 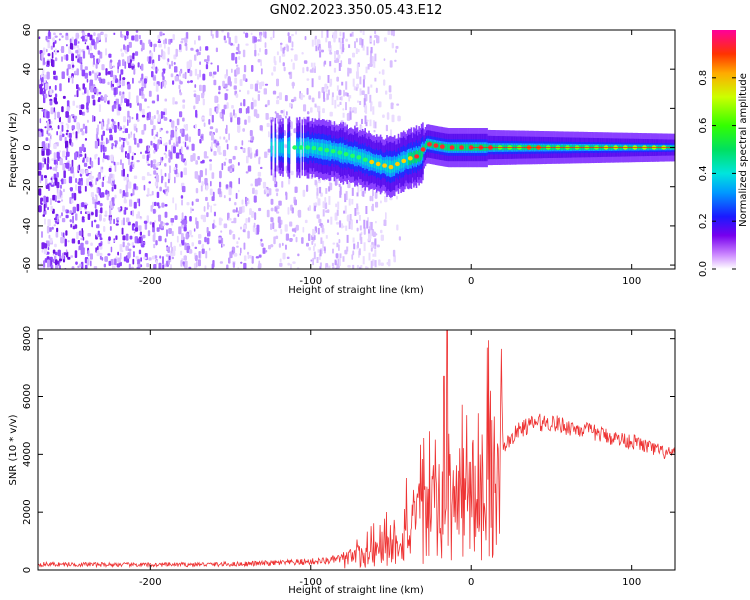 What do you see at coordinates (310, 281) in the screenshot?
I see `x-tick-label: -100` at bounding box center [310, 281].